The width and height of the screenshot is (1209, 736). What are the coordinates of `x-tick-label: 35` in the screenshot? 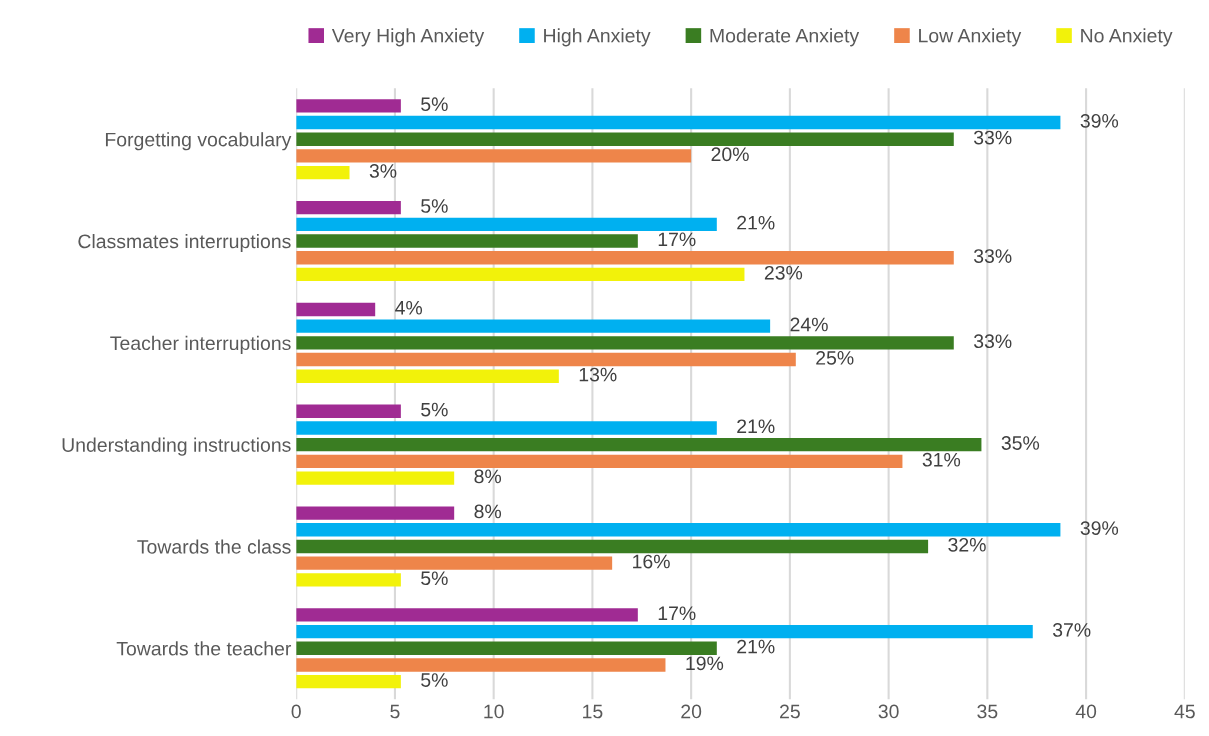 It's located at (987, 711).